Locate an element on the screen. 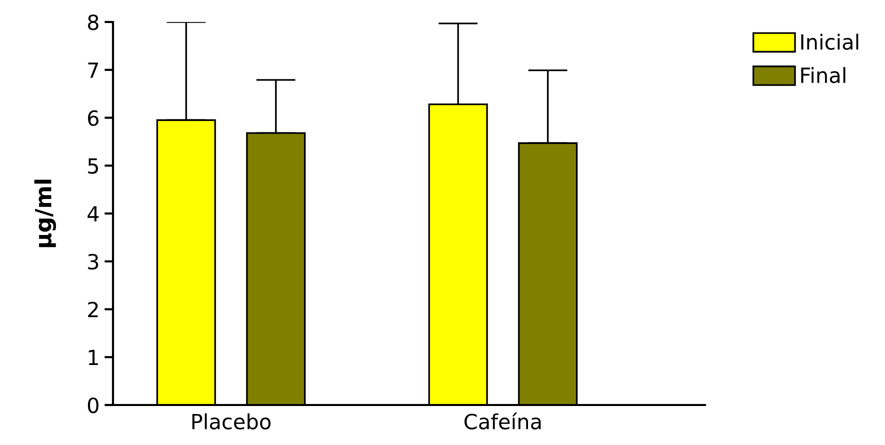  y-tick-label: 6 is located at coordinates (93, 118).